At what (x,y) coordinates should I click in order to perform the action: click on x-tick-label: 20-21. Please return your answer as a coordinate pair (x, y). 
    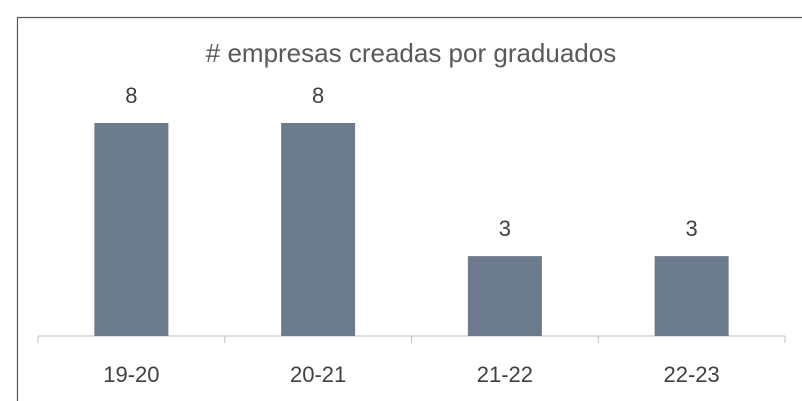
    Looking at the image, I should click on (318, 374).